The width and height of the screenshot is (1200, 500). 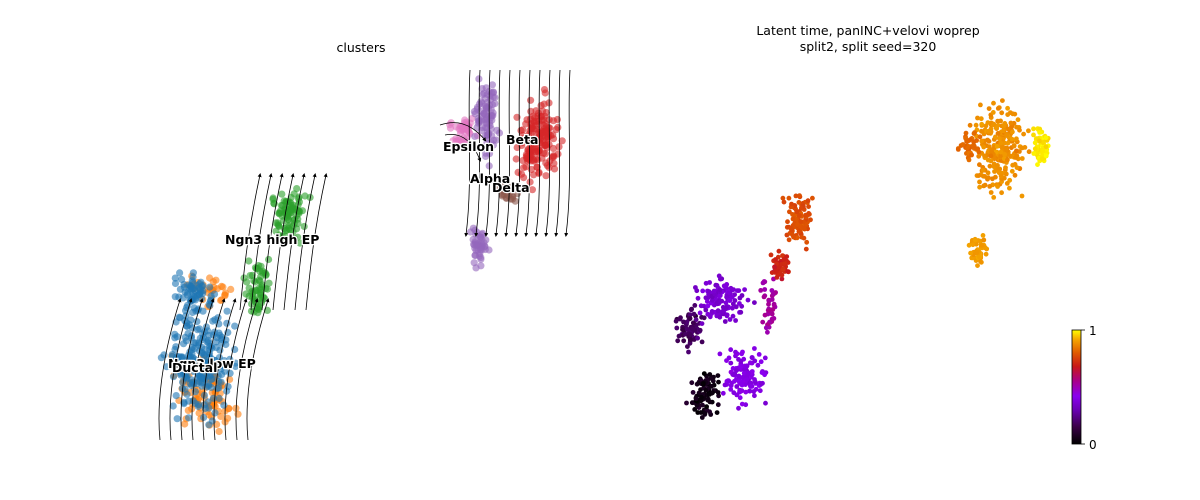 I want to click on cluster-label-3: Epsilon, so click(x=468, y=146).